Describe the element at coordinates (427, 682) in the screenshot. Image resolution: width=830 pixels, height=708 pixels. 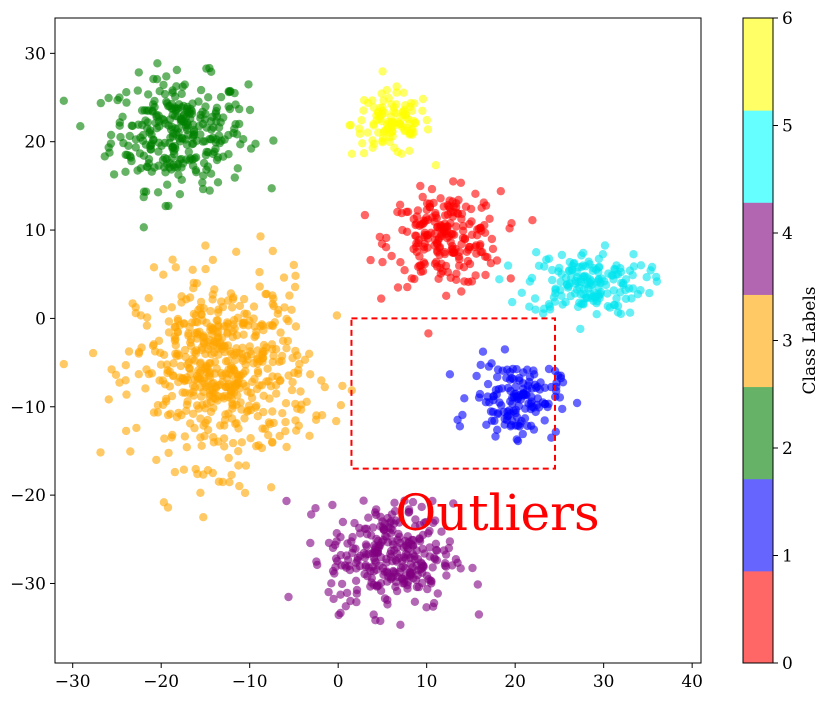
I see `x-tick-label: 10` at that location.